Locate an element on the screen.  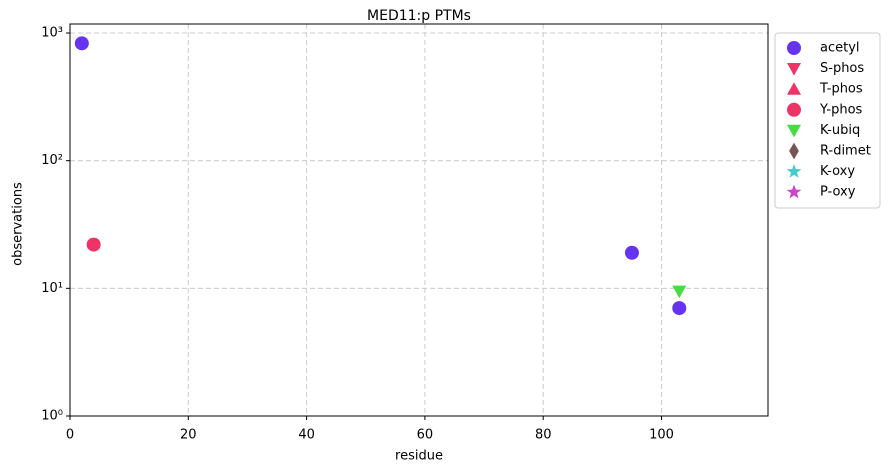
legend-label: Y-phos is located at coordinates (841, 109).